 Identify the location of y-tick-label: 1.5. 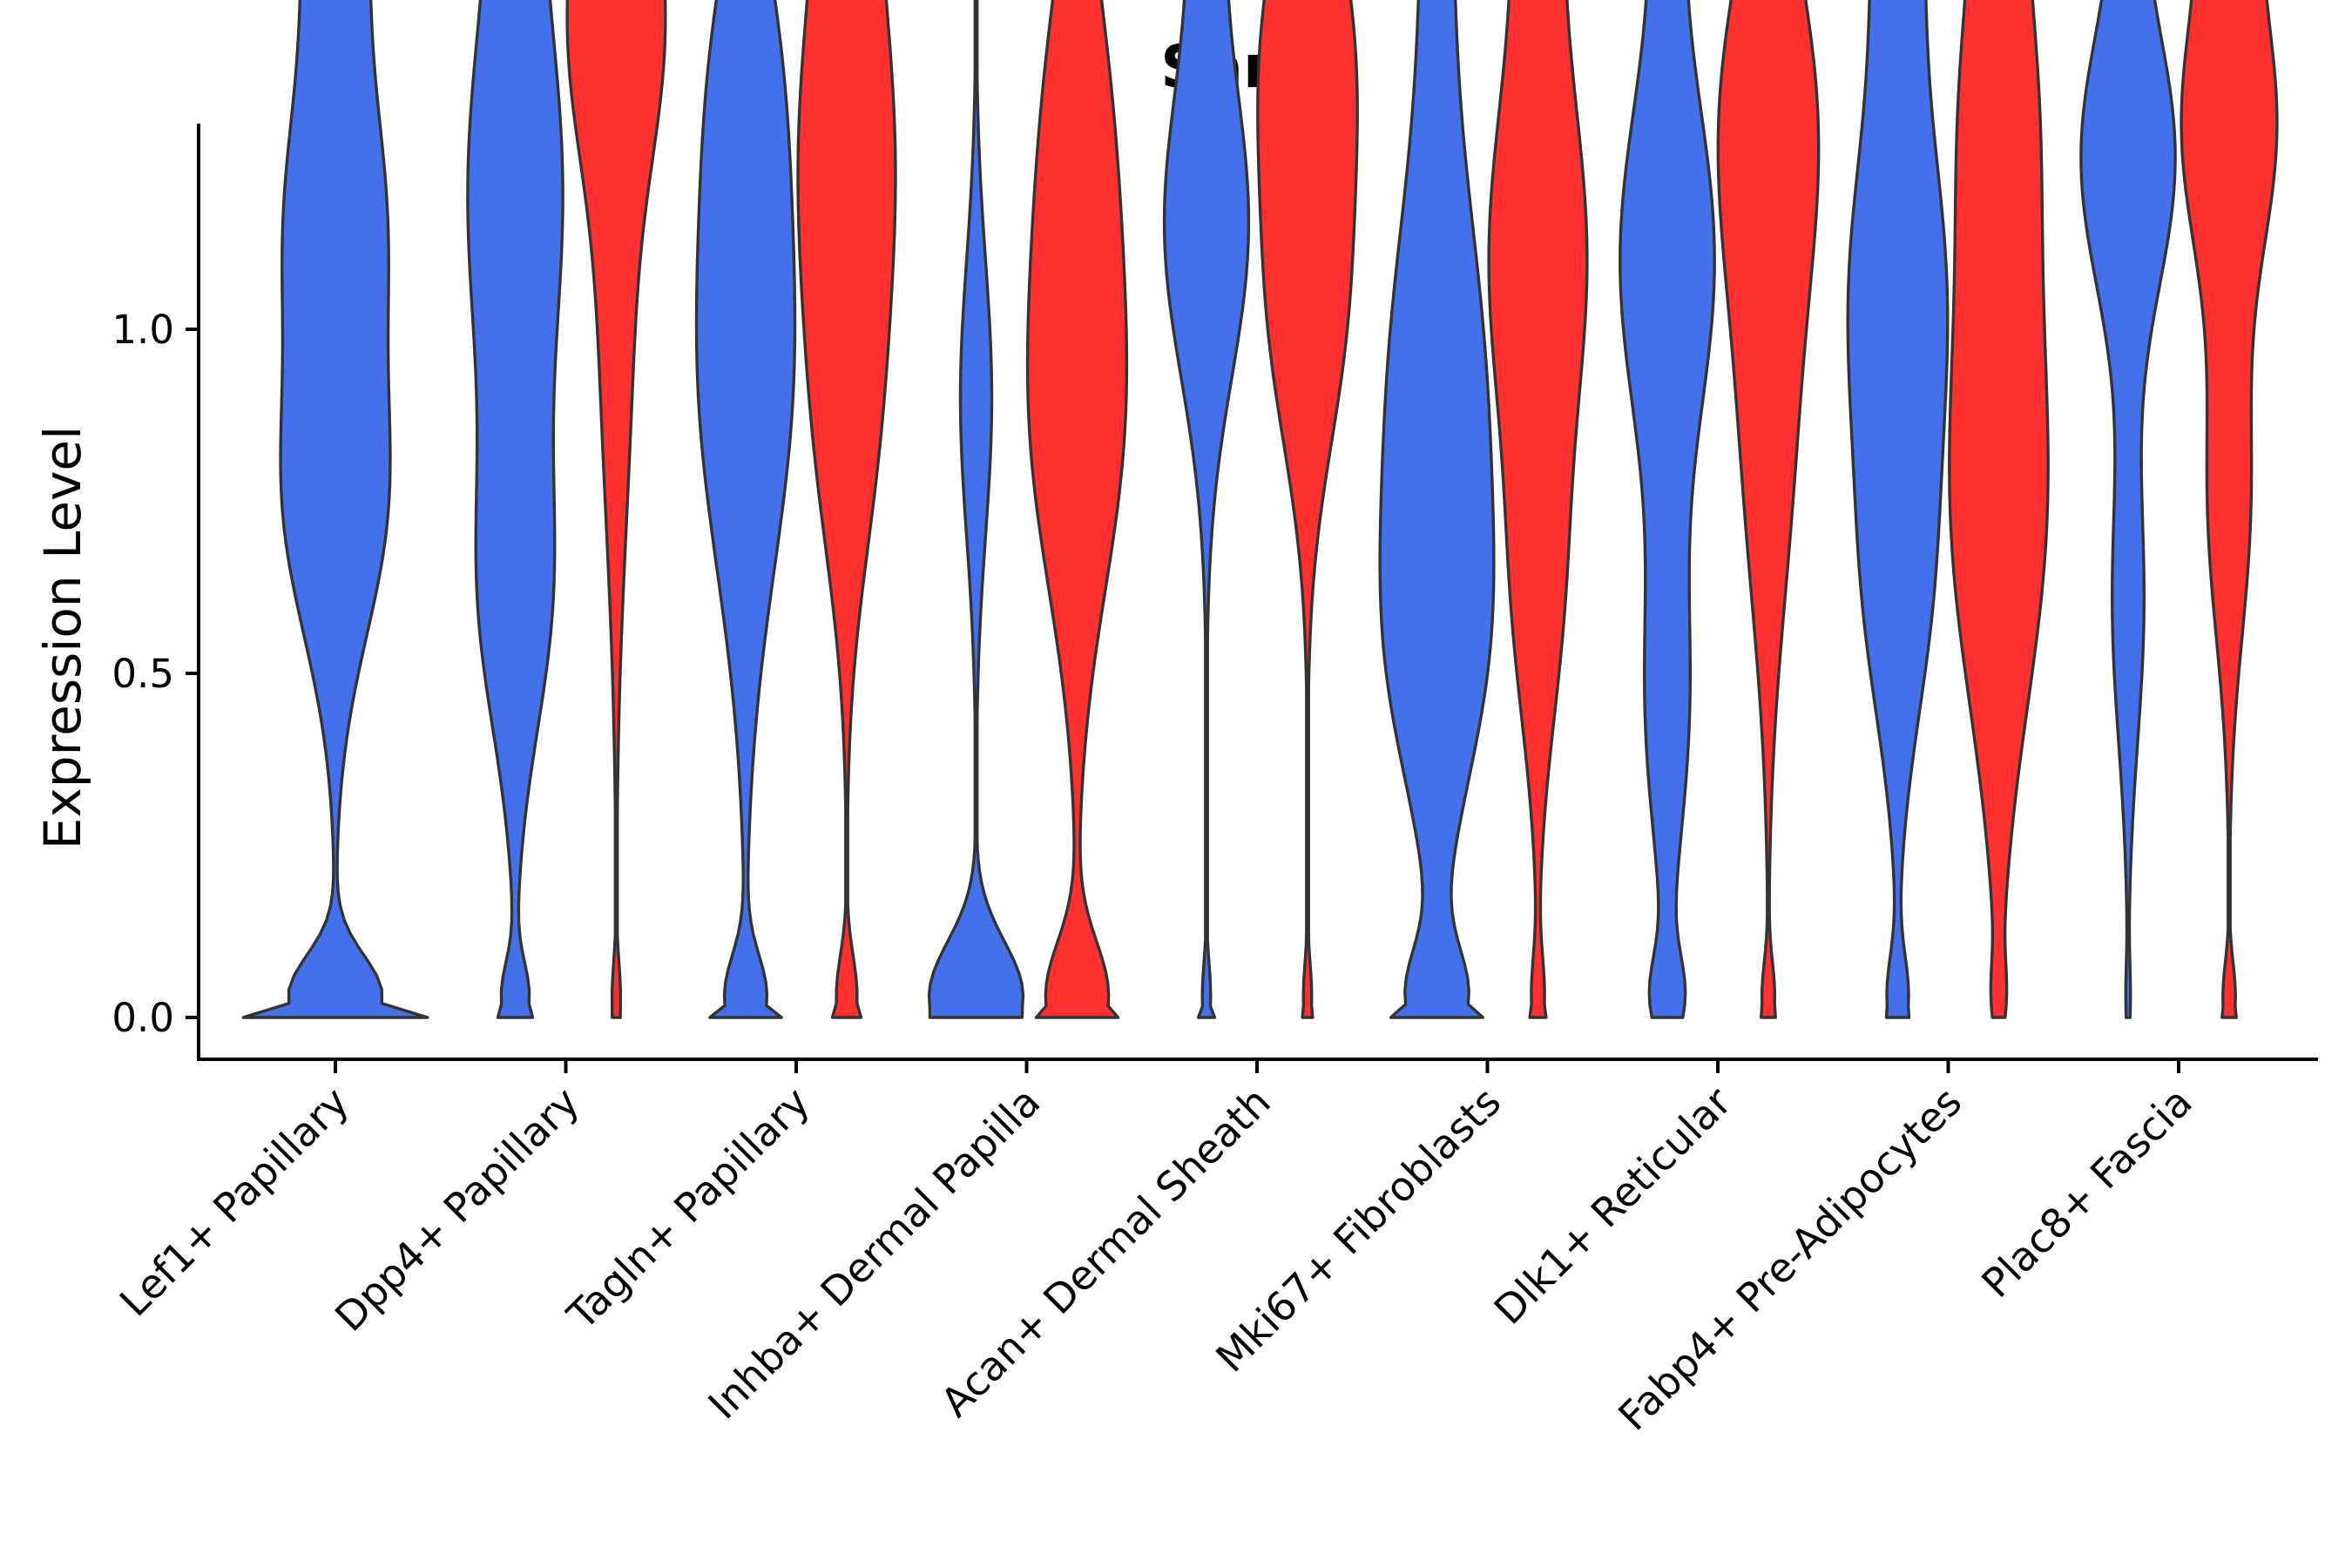
(143, 4).